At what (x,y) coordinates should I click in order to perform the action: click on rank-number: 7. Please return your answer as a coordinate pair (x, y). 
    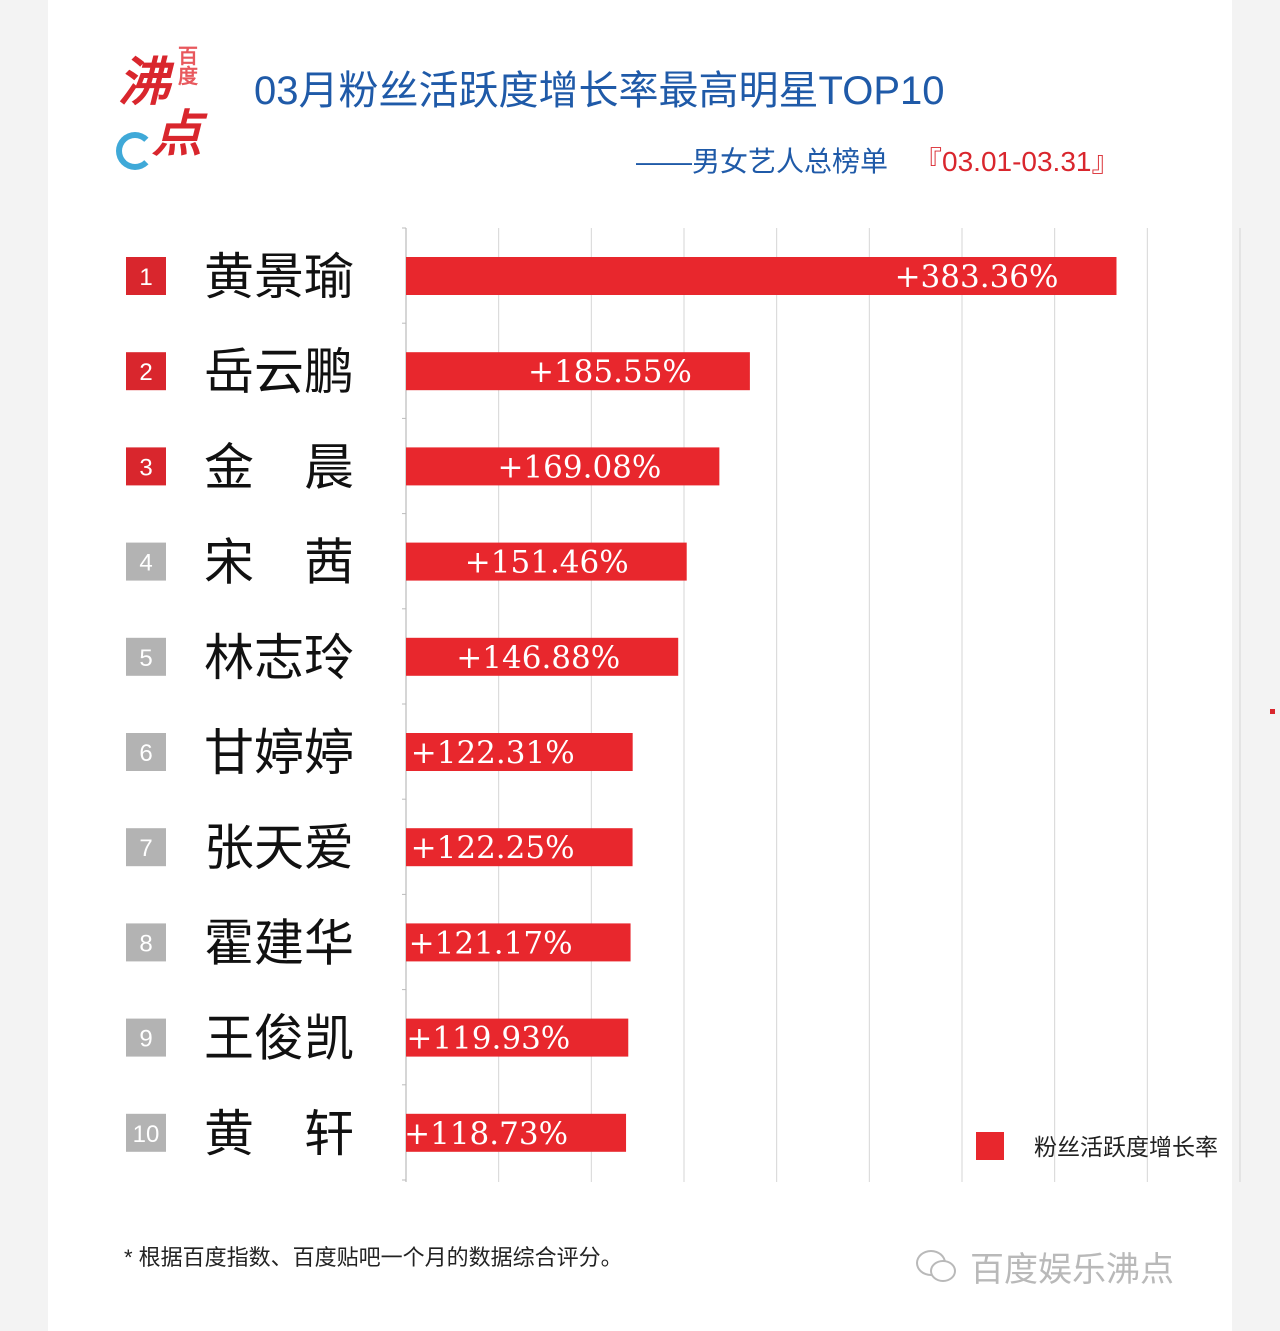
    Looking at the image, I should click on (145, 848).